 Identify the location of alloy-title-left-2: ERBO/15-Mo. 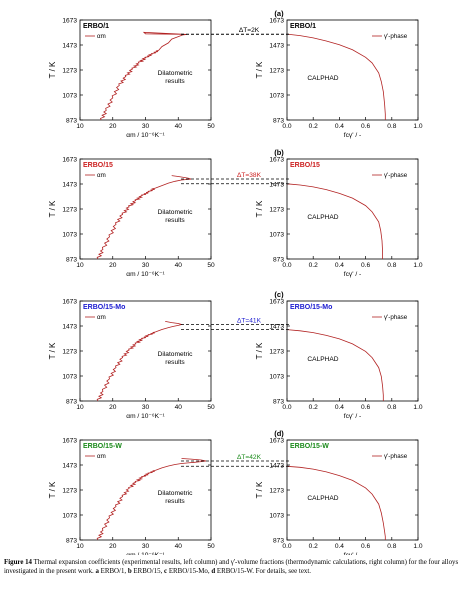
(104, 307).